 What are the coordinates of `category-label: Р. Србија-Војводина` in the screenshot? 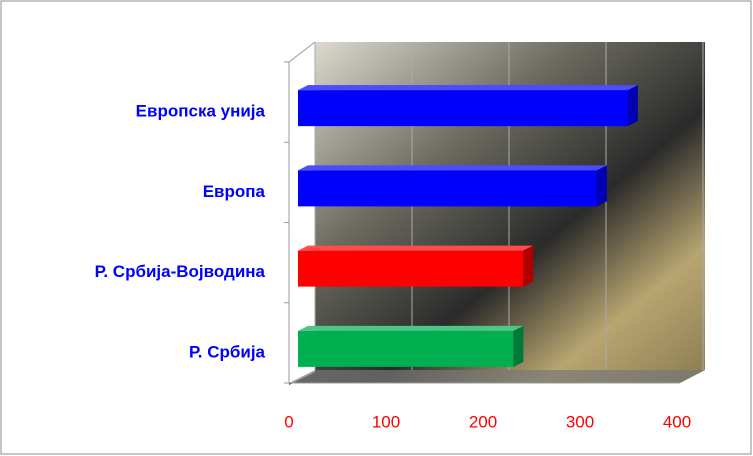 It's located at (180, 271).